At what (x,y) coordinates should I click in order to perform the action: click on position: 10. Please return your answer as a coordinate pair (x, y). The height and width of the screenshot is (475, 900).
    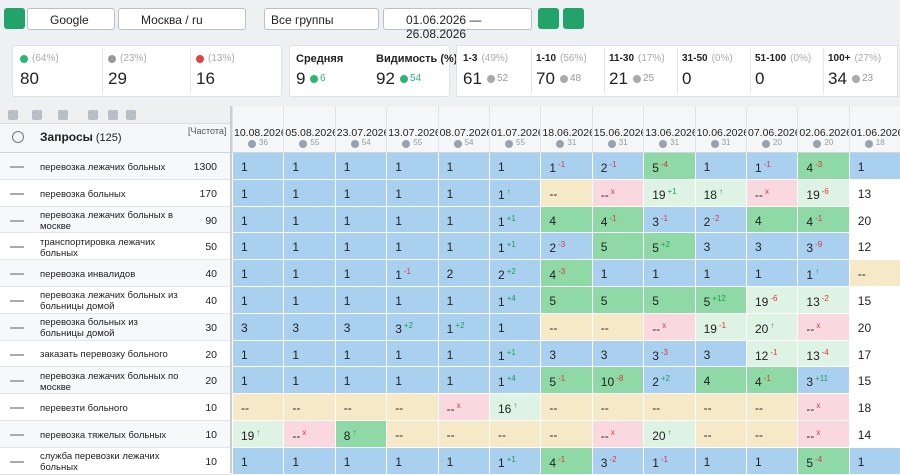
    Looking at the image, I should click on (607, 382).